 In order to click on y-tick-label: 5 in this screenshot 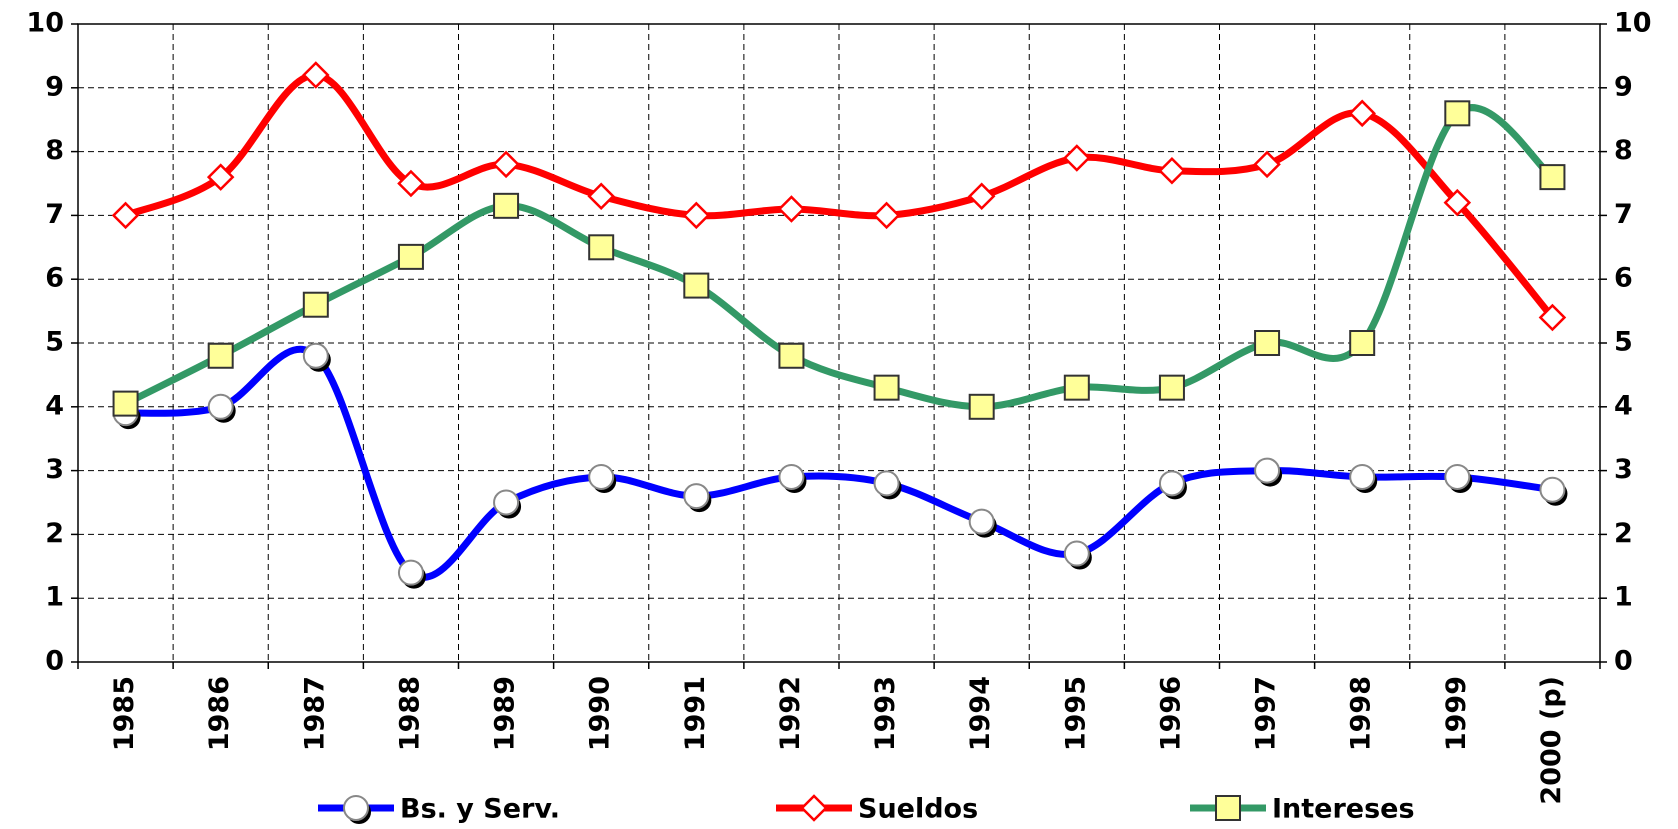, I will do `click(54, 342)`.